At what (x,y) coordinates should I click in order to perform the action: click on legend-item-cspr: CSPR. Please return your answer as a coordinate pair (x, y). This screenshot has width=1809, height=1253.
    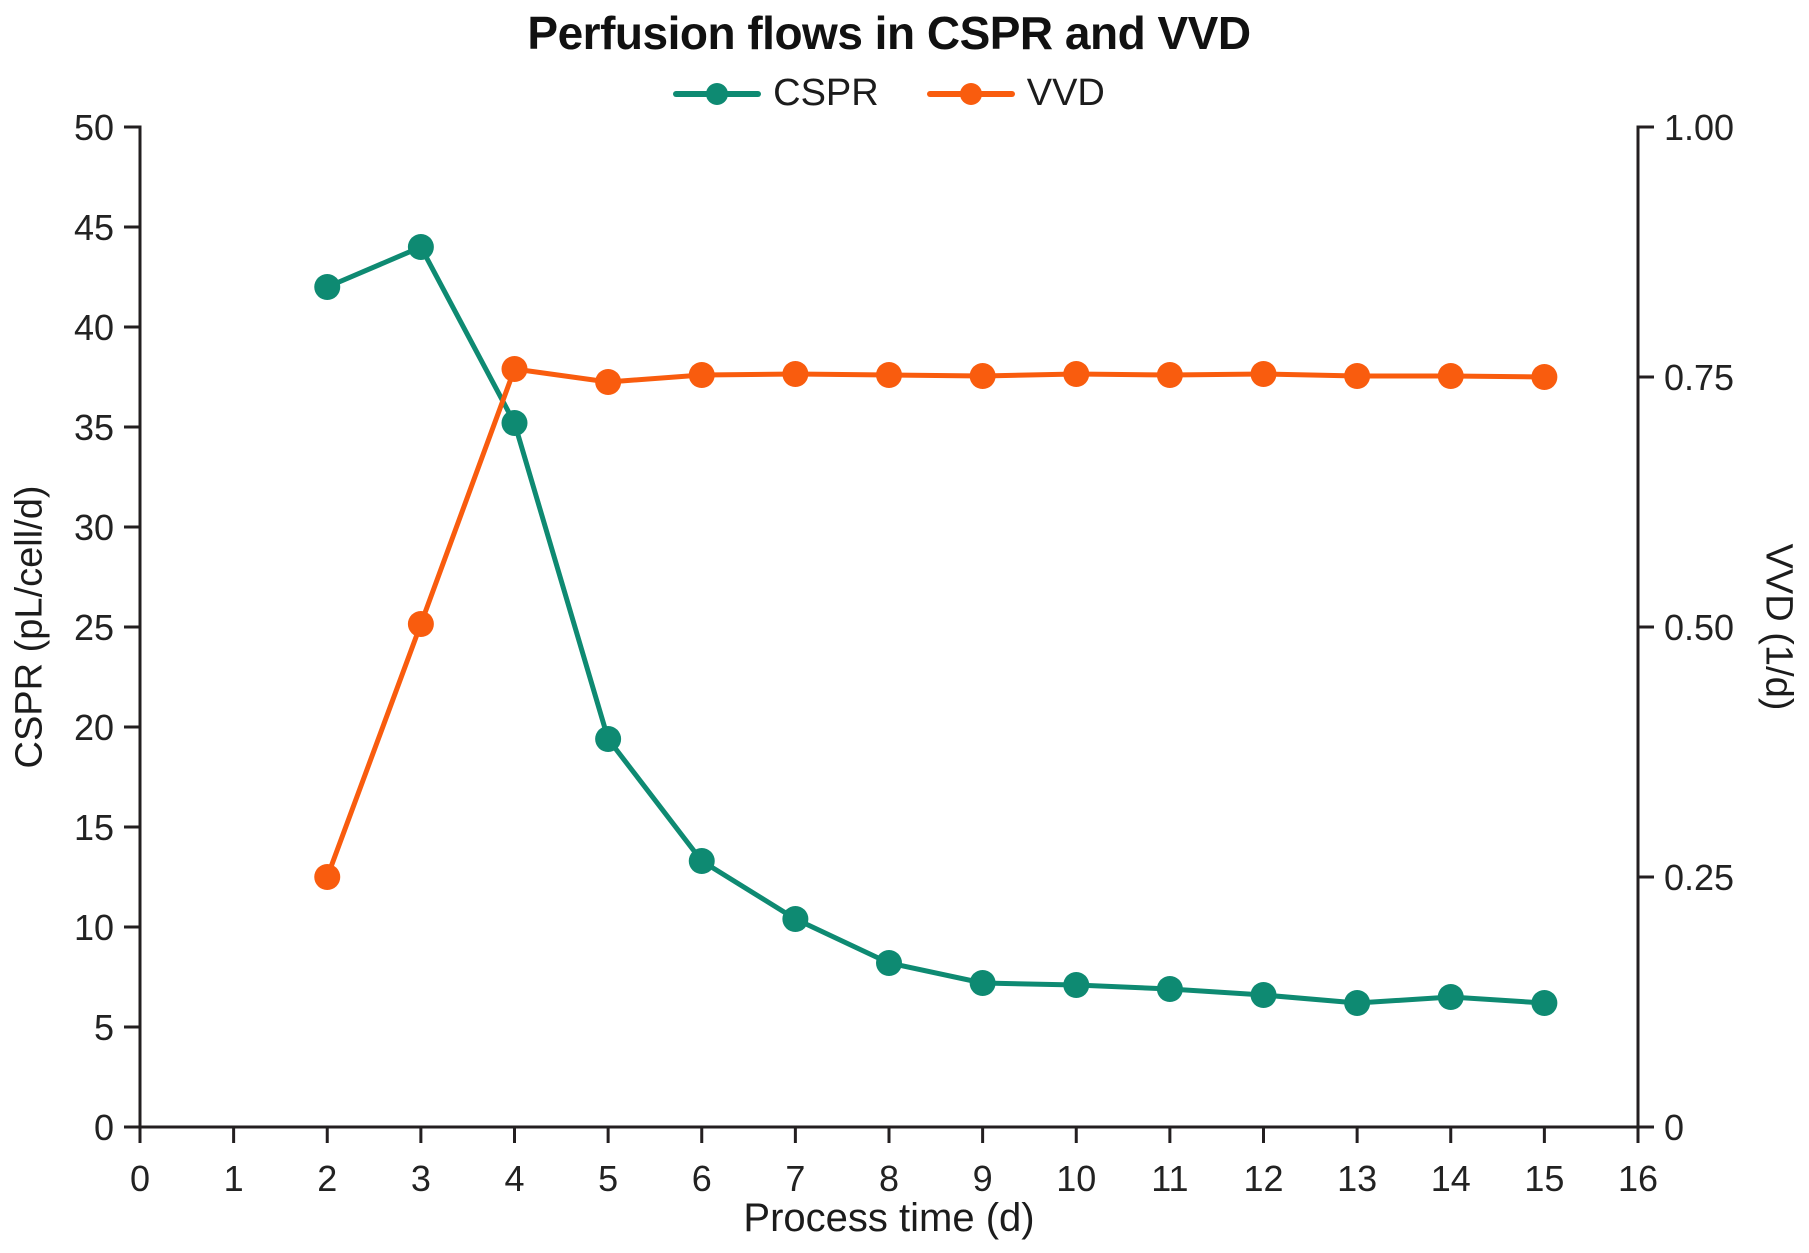
    Looking at the image, I should click on (776, 93).